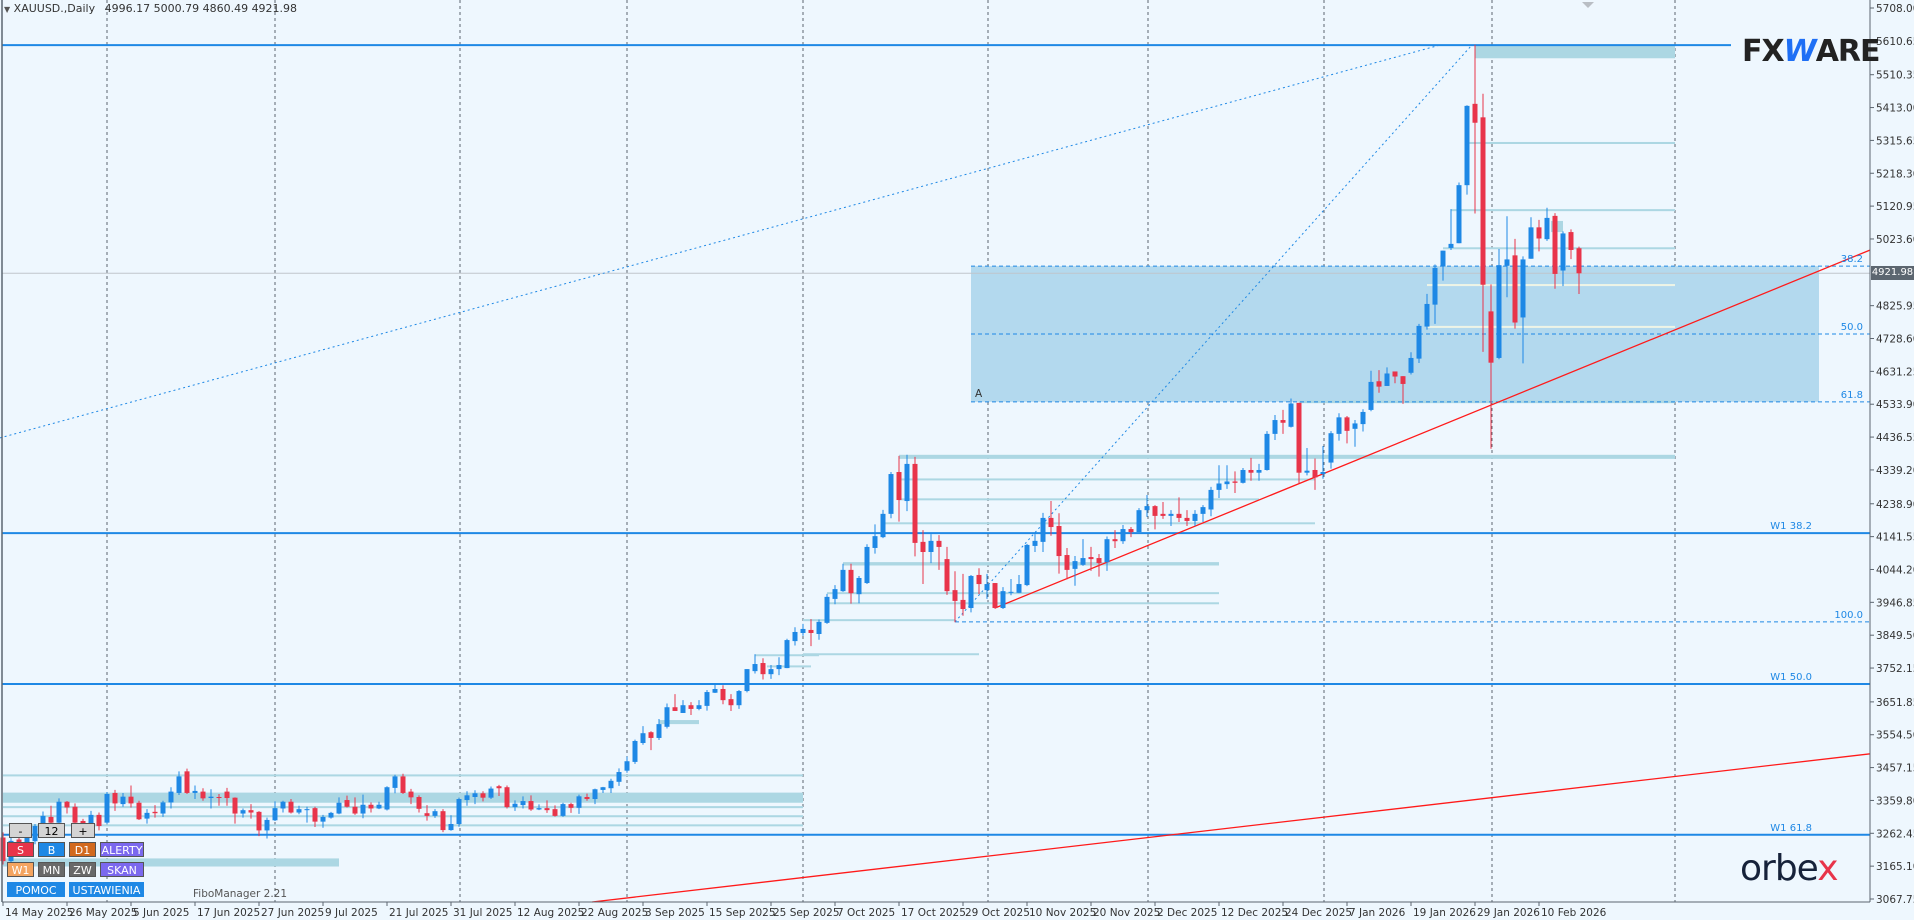  What do you see at coordinates (806, 913) in the screenshot?
I see `time-tick-label: 25 Sep 2025` at bounding box center [806, 913].